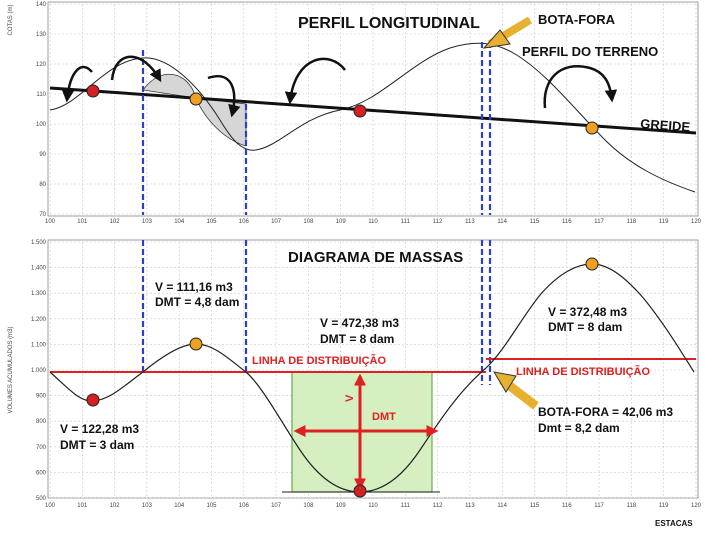 The width and height of the screenshot is (720, 540). I want to click on bot-y-tick-label: 900, so click(41, 397).